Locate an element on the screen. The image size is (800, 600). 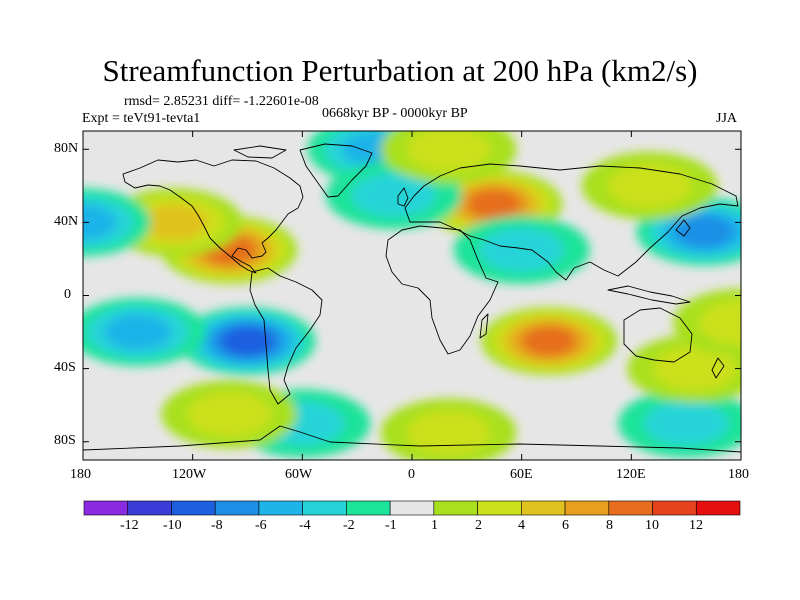
x-tick-label: 60E is located at coordinates (521, 474).